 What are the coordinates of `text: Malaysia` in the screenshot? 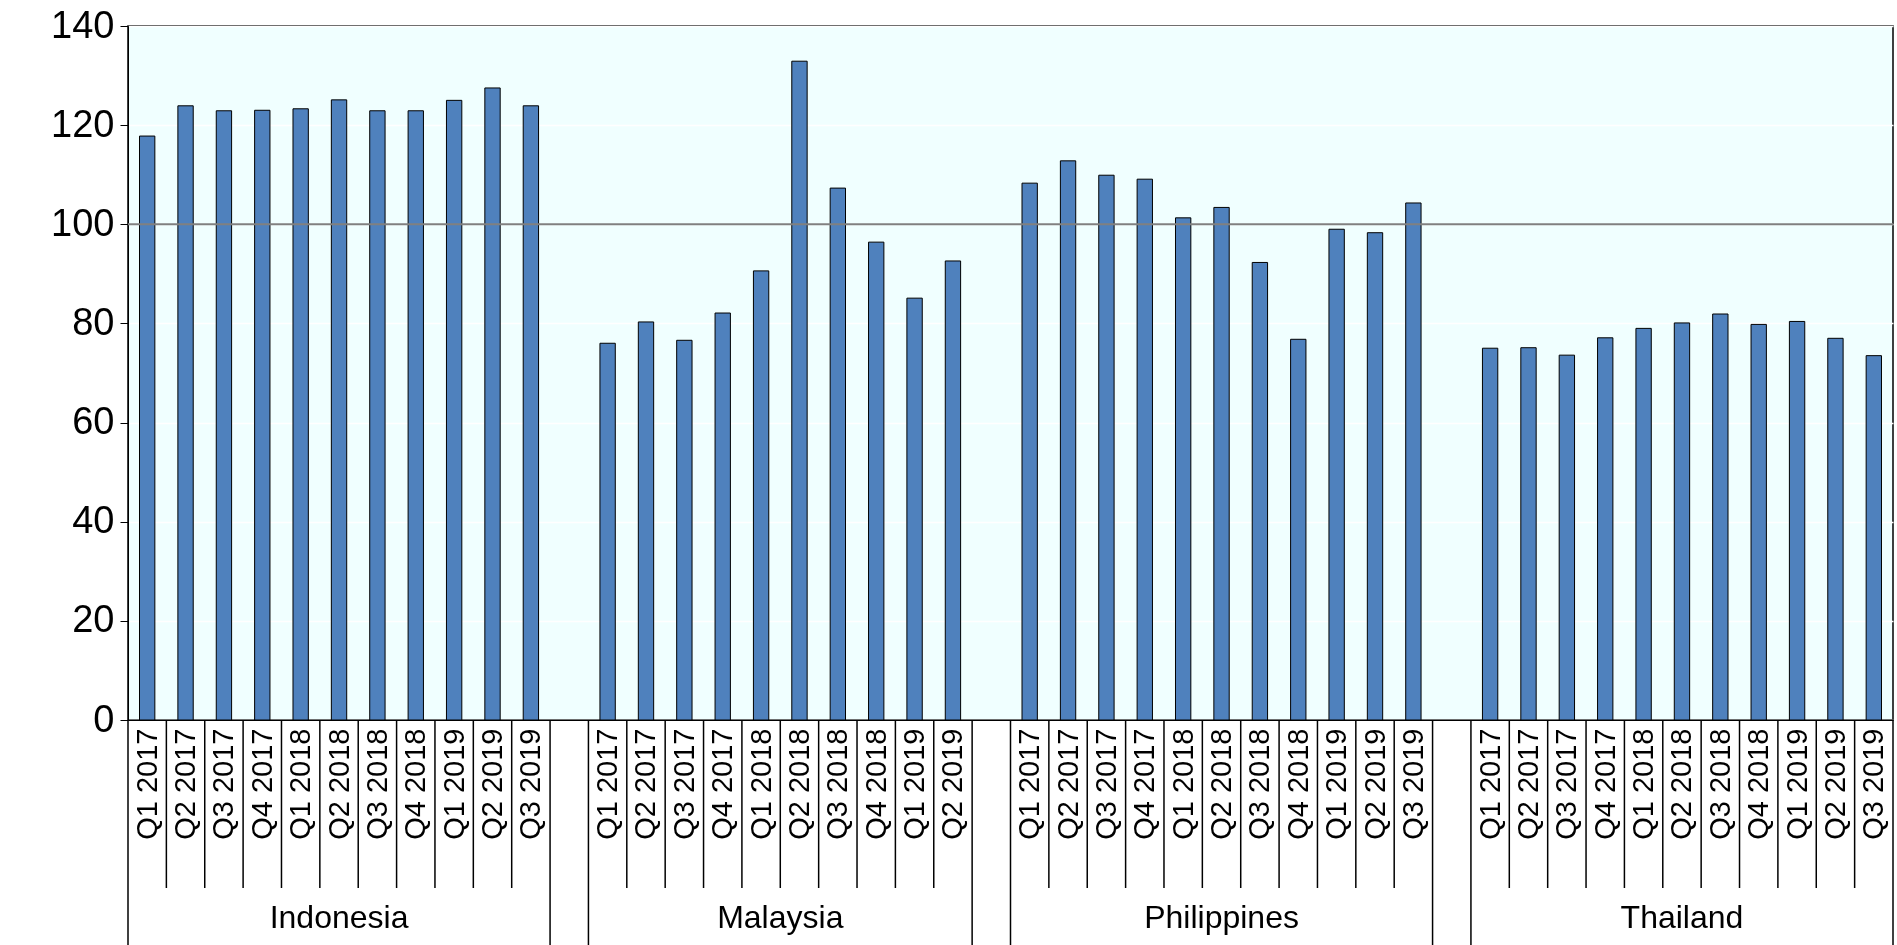 It's located at (780, 917).